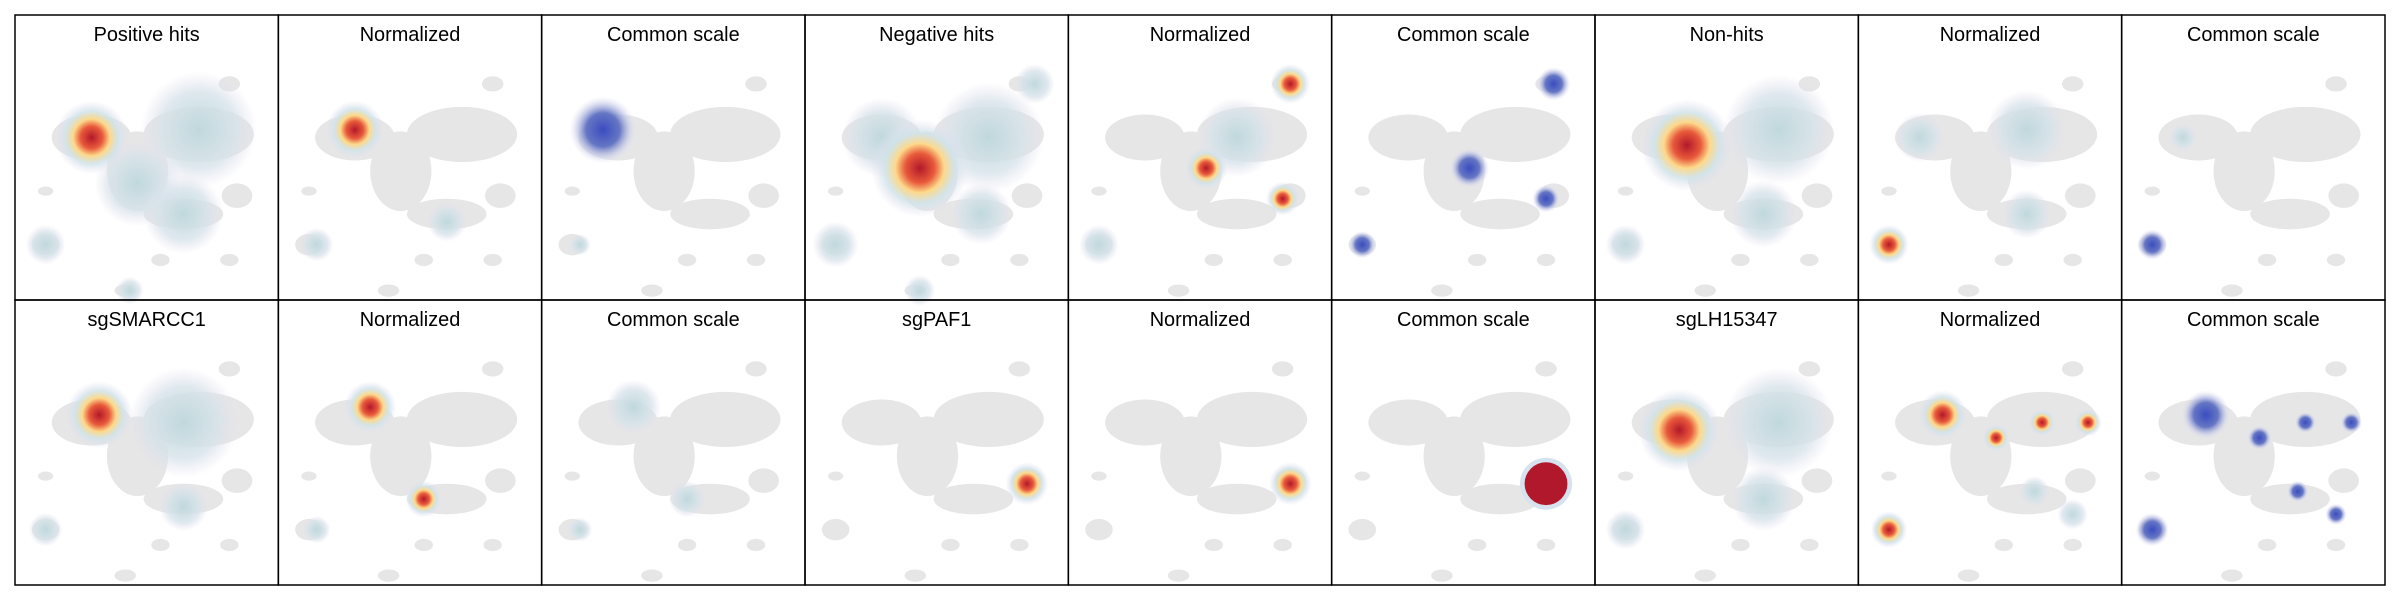 This screenshot has width=2400, height=600. What do you see at coordinates (147, 320) in the screenshot?
I see `panel-title: sgSMARCC1` at bounding box center [147, 320].